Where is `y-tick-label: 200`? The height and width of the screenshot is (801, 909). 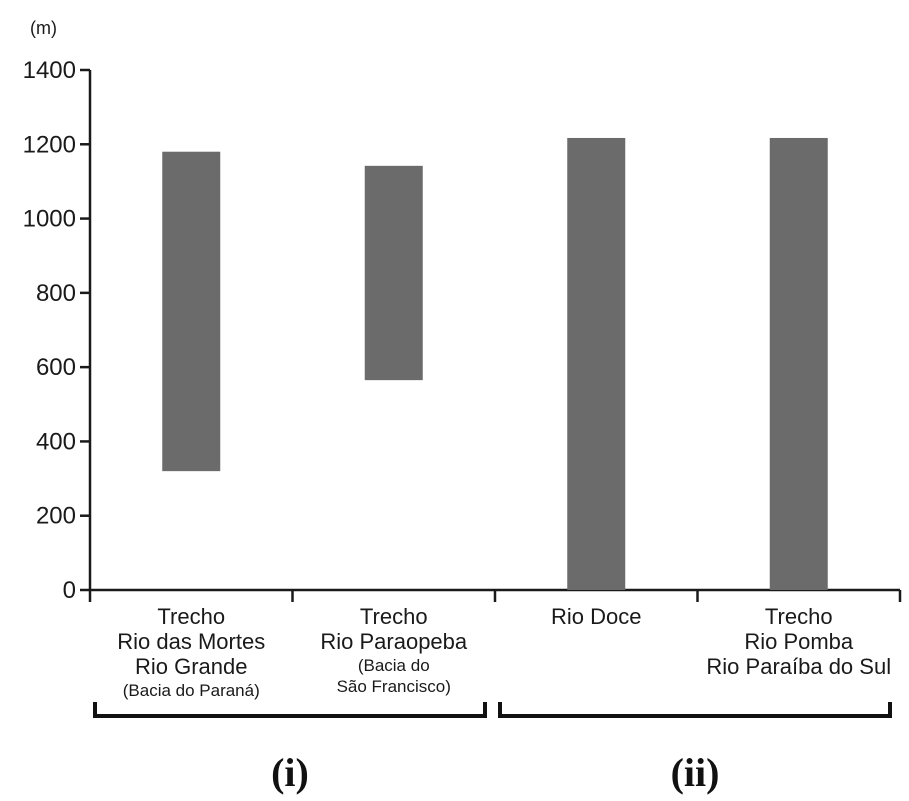
y-tick-label: 200 is located at coordinates (56, 516).